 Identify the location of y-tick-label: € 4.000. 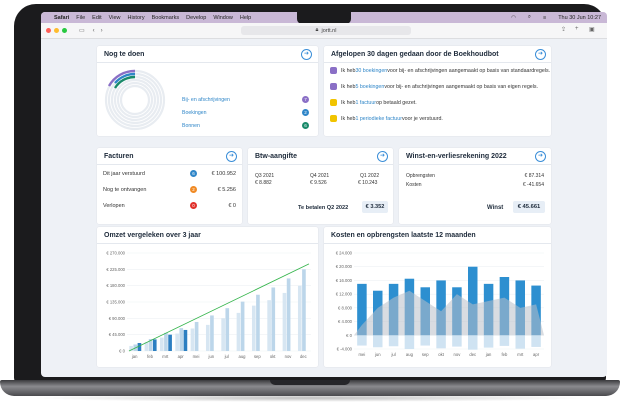
(345, 321).